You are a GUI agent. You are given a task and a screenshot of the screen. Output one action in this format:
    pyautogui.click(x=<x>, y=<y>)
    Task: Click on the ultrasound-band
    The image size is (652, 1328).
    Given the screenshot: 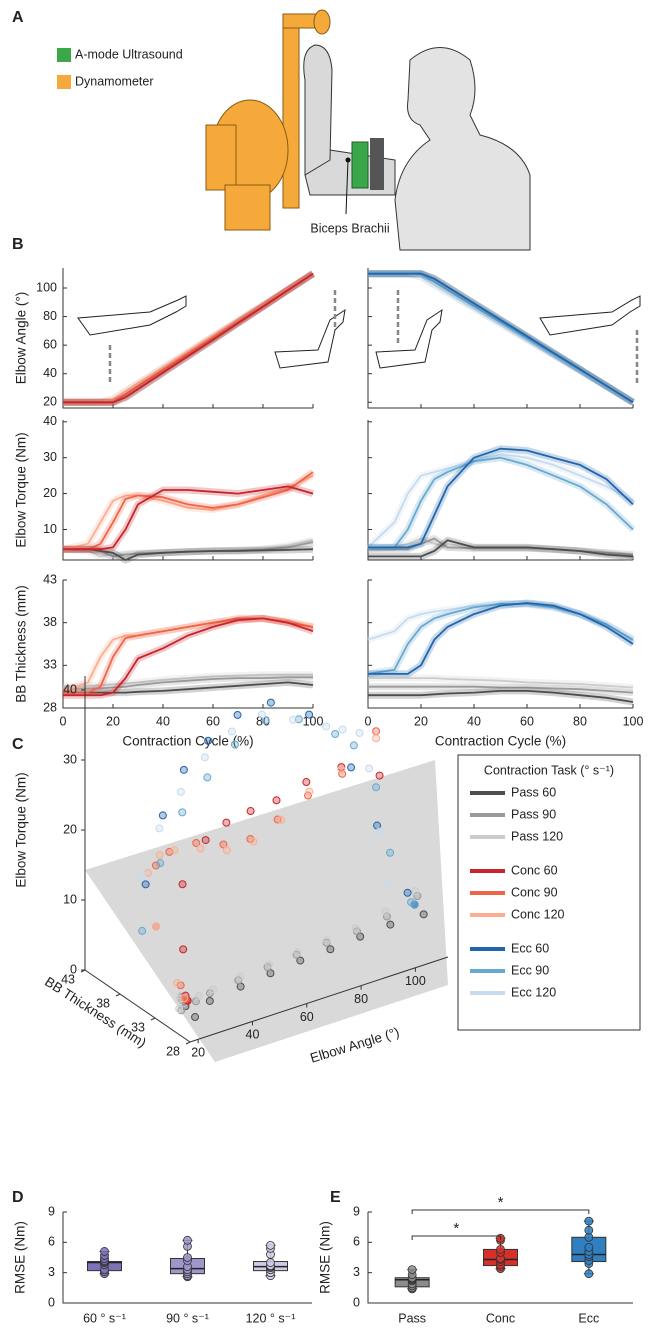 What is the action you would take?
    pyautogui.click(x=360, y=165)
    